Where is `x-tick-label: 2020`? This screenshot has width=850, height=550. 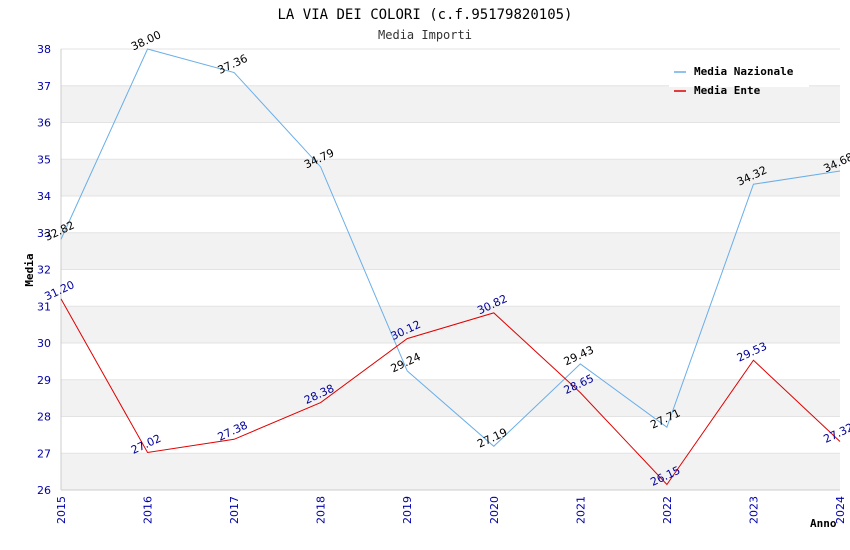
x-tick-label: 2020 is located at coordinates (494, 510).